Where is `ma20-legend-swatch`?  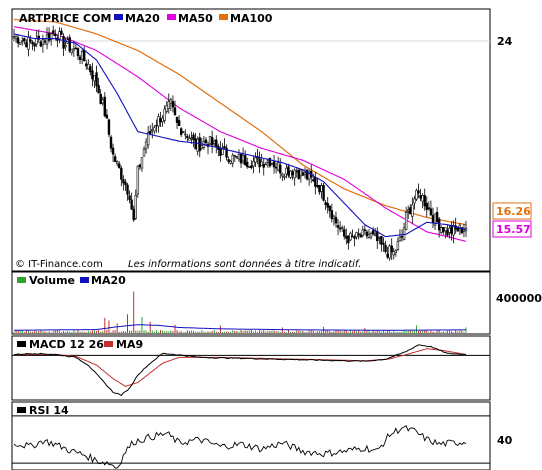 ma20-legend-swatch is located at coordinates (118, 17).